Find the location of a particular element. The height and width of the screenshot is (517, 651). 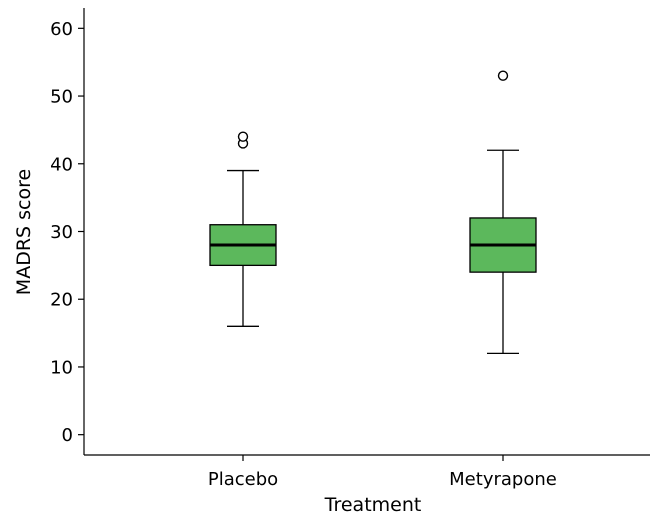

y-tick-label-40: 40 is located at coordinates (61, 164).